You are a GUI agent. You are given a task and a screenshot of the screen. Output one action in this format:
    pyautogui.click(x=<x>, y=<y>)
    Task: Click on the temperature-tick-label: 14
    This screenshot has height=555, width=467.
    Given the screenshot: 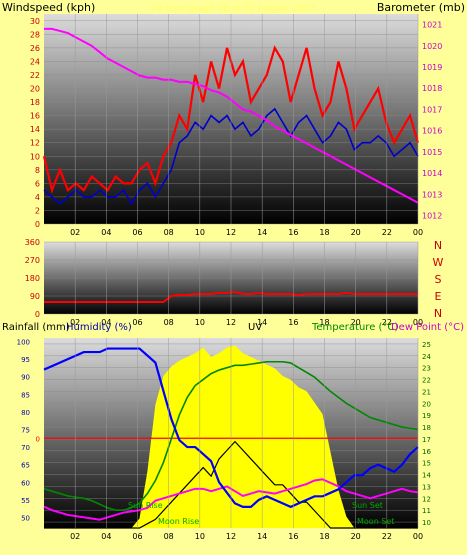 What is the action you would take?
    pyautogui.click(x=426, y=476)
    